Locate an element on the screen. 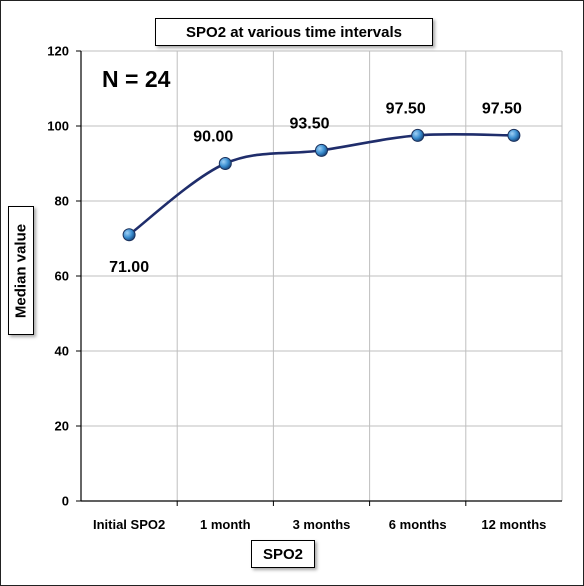 This screenshot has height=586, width=584. y-tick-label: 60 is located at coordinates (62, 276).